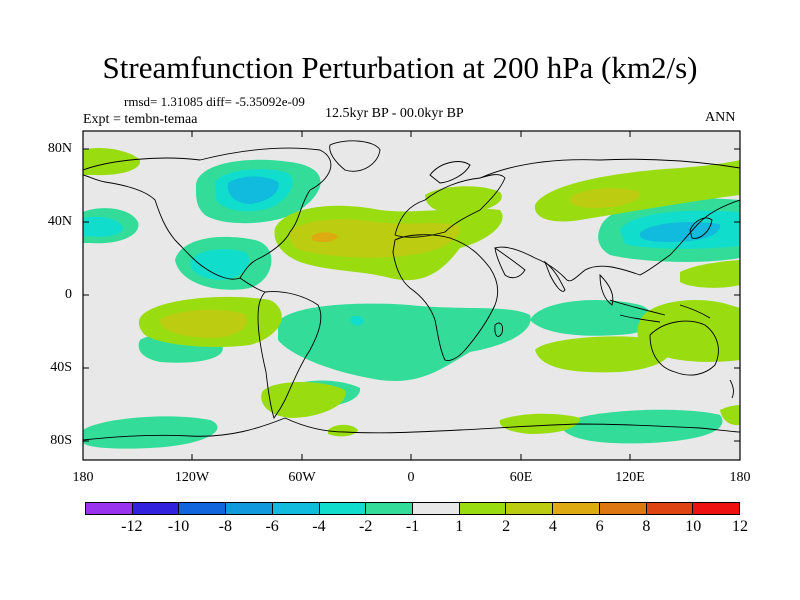  Describe the element at coordinates (506, 526) in the screenshot. I see `colorbar-label: 2` at that location.